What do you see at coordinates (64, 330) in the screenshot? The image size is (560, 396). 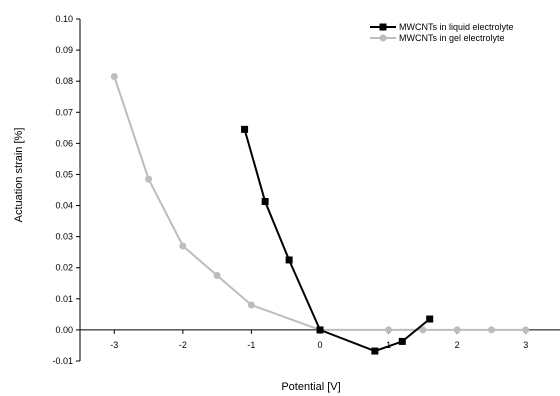 I see `y-tick-label: 0.00` at bounding box center [64, 330].